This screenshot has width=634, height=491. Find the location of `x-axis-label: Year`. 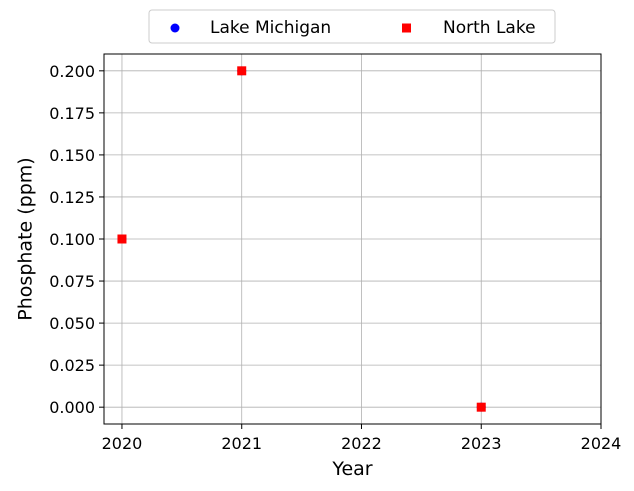

x-axis-label: Year is located at coordinates (351, 469).